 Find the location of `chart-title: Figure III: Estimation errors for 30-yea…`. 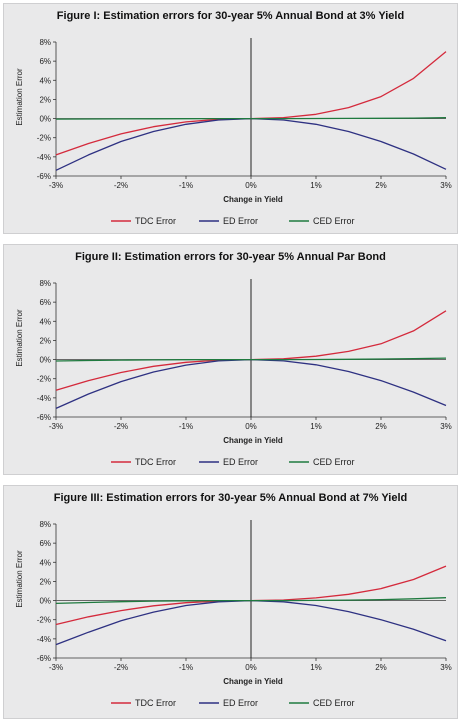

chart-title: Figure III: Estimation errors for 30-yea… is located at coordinates (230, 498).